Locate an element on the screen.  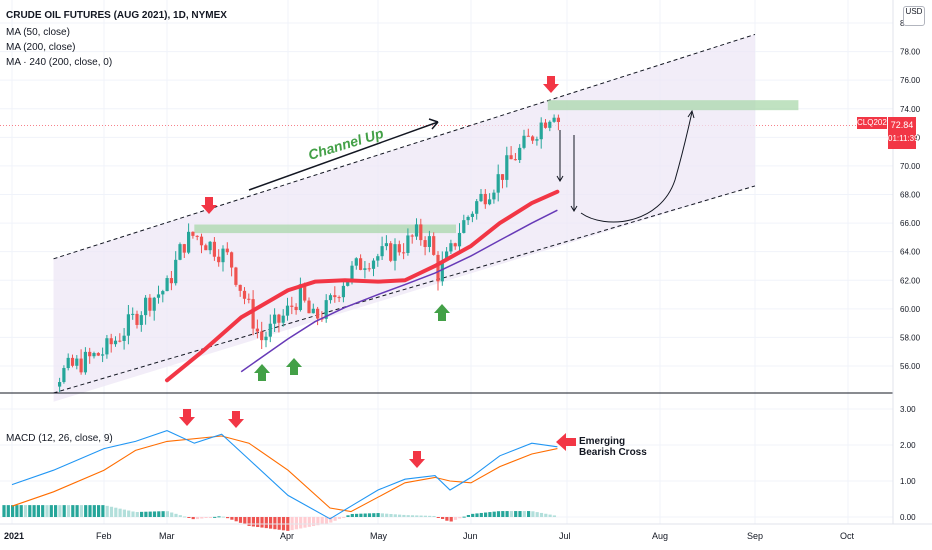
price-tick-label: 56.00 is located at coordinates (910, 366).